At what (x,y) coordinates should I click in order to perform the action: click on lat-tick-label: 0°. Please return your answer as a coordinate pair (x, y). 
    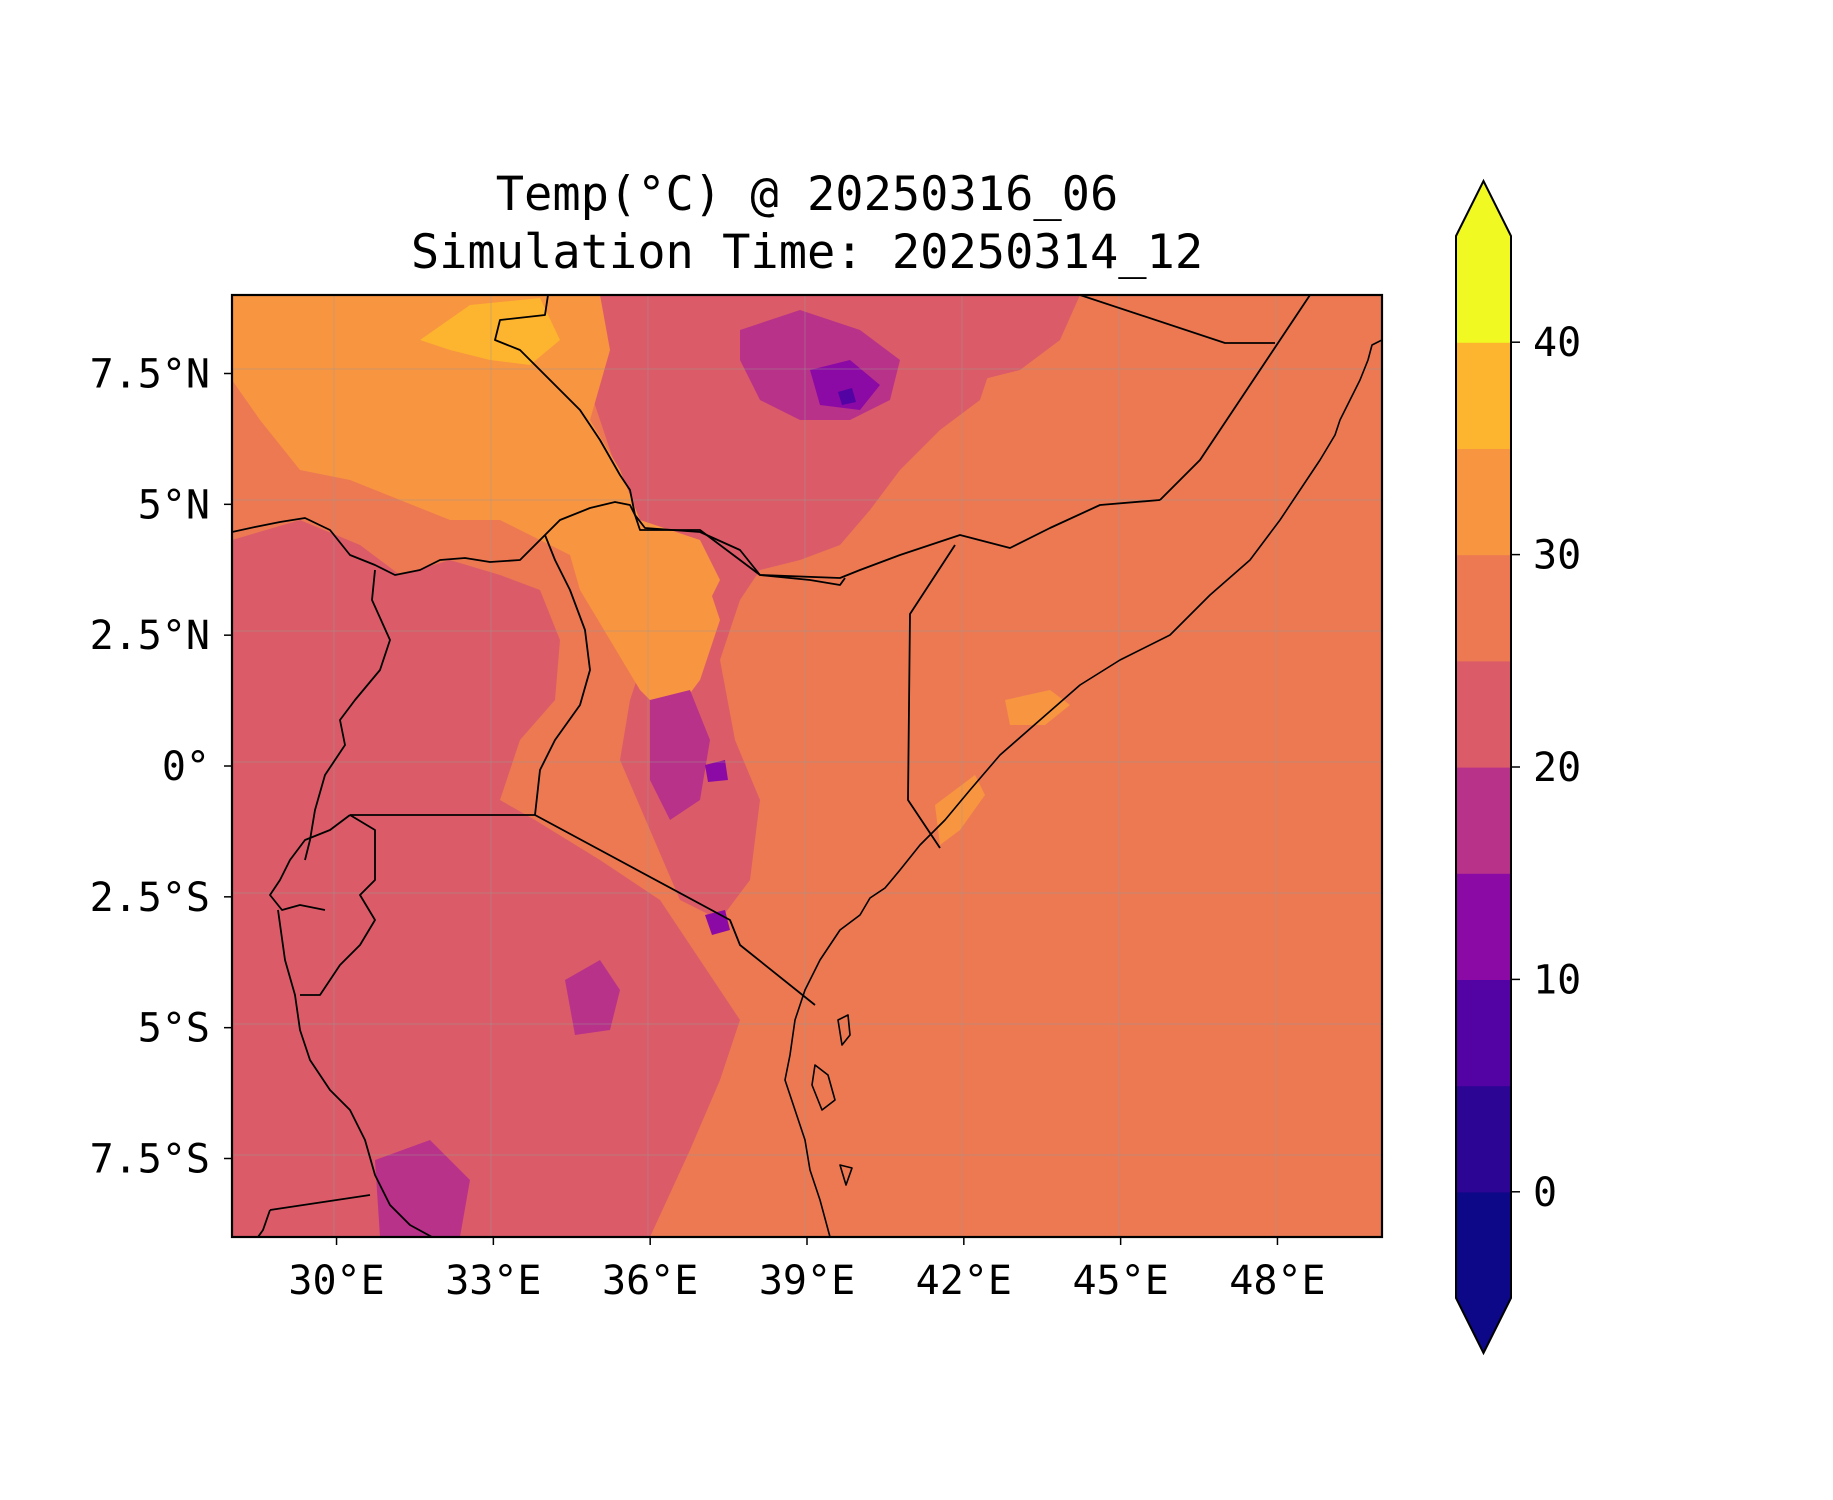
    Looking at the image, I should click on (186, 767).